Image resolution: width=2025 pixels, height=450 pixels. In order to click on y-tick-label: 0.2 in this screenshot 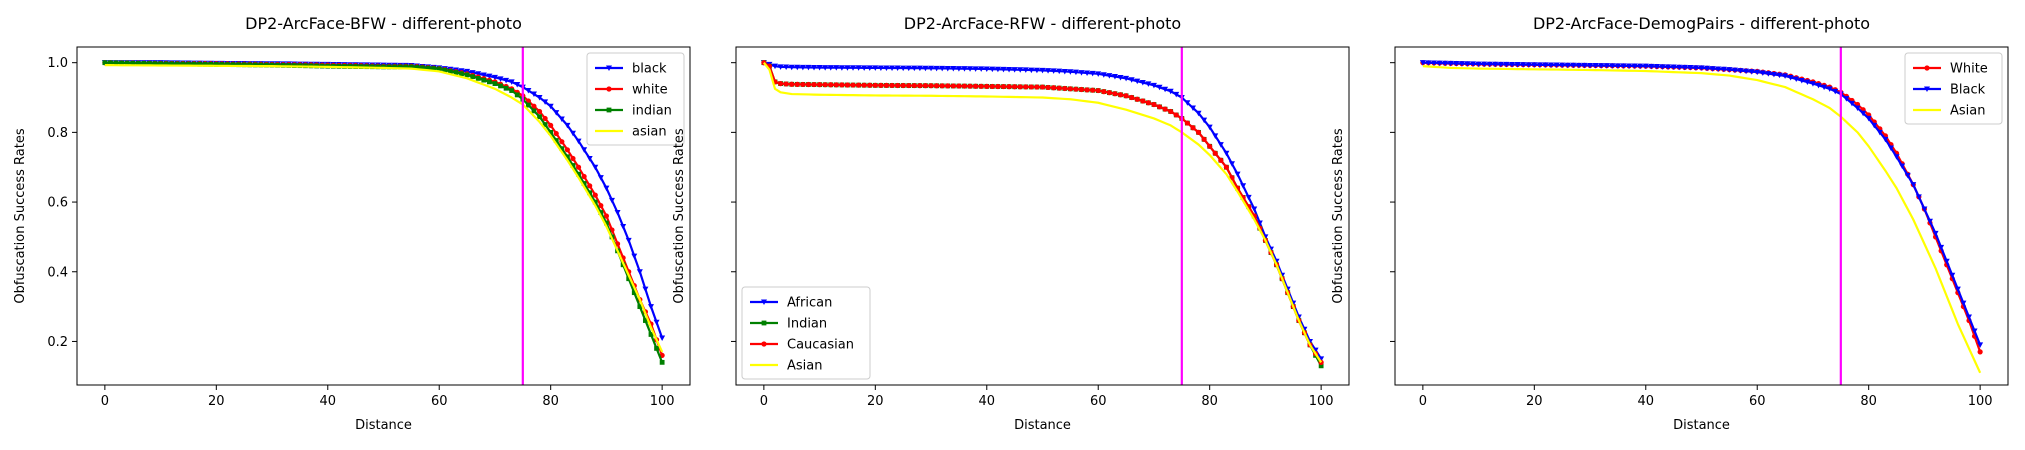, I will do `click(57, 342)`.